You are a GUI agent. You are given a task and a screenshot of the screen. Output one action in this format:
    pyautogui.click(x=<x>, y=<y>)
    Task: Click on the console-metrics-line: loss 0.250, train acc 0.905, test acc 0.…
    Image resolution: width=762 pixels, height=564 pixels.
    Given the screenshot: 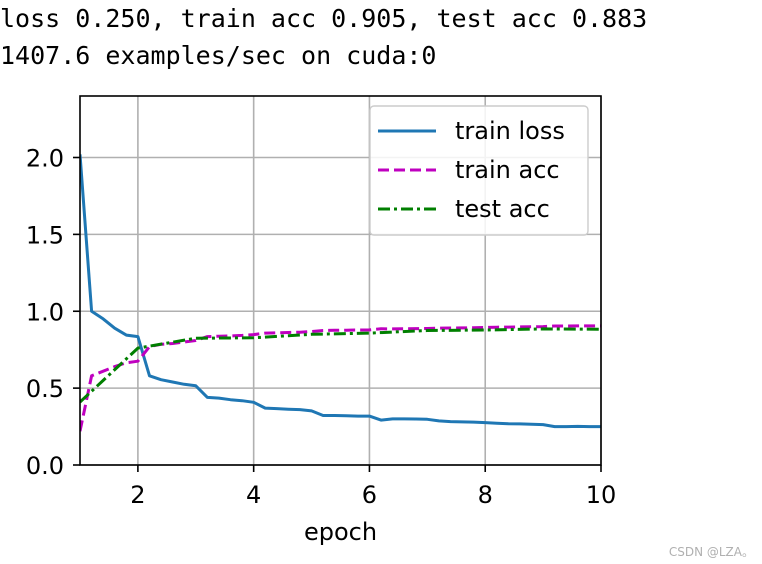 What is the action you would take?
    pyautogui.click(x=324, y=18)
    